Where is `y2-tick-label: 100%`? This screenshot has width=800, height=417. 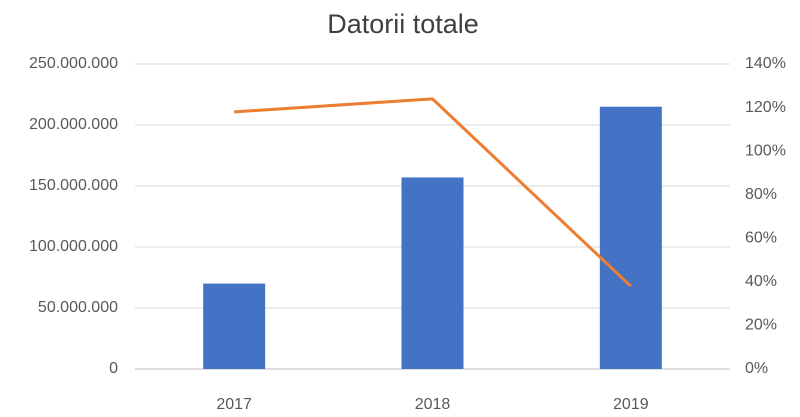 y2-tick-label: 100% is located at coordinates (765, 150).